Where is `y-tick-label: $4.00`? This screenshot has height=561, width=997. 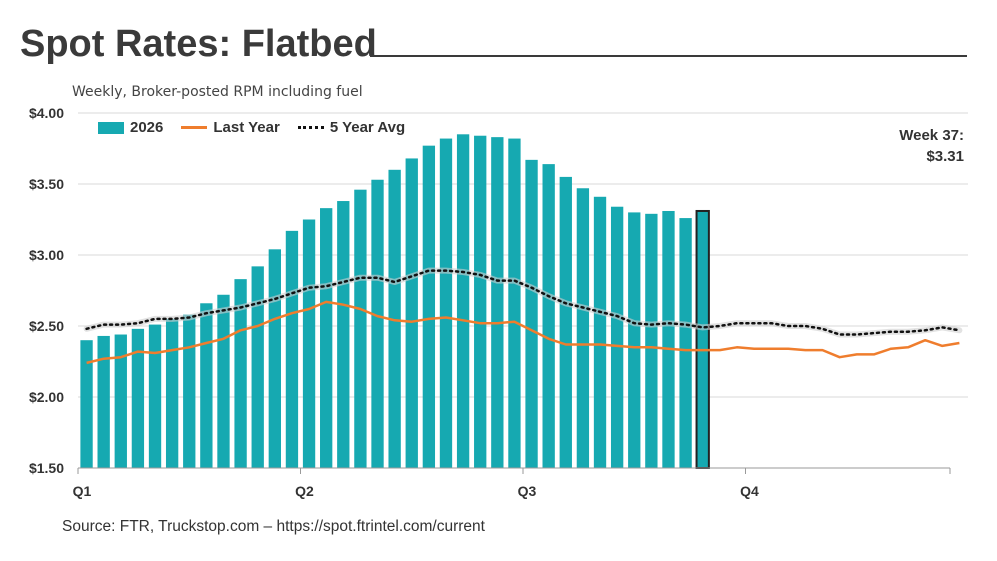 y-tick-label: $4.00 is located at coordinates (46, 113).